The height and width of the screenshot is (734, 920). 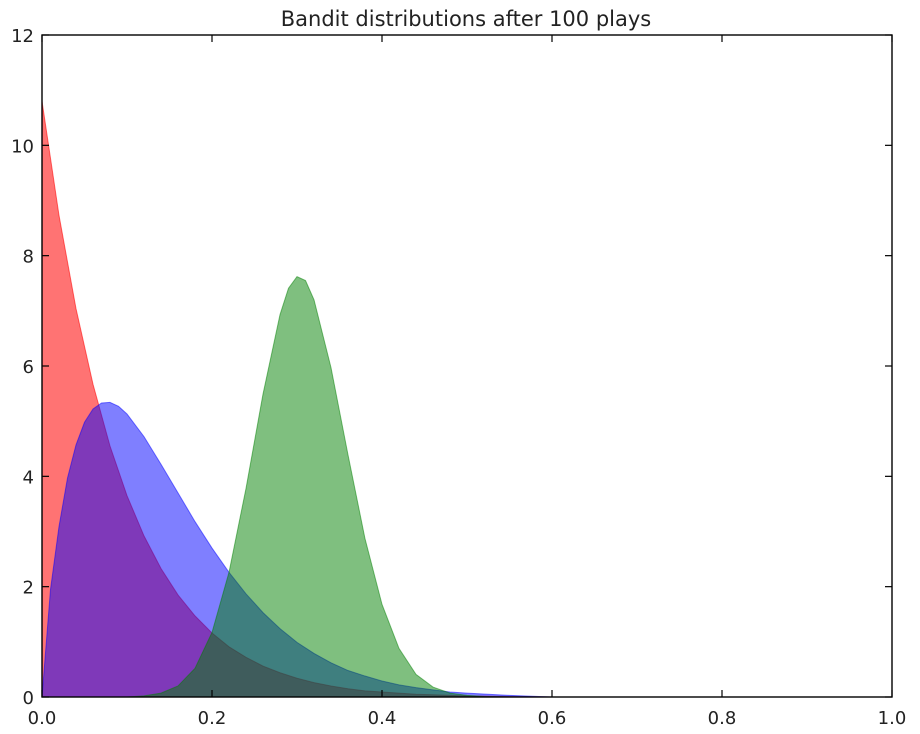 What do you see at coordinates (212, 718) in the screenshot?
I see `x-tick-label: 0.2` at bounding box center [212, 718].